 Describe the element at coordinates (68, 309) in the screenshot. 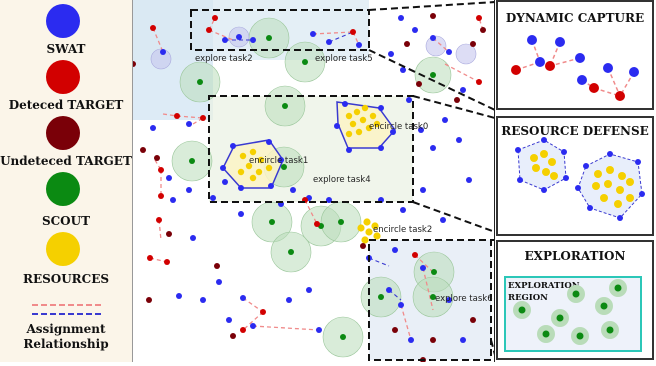

I see `assignment-line-icon` at that location.